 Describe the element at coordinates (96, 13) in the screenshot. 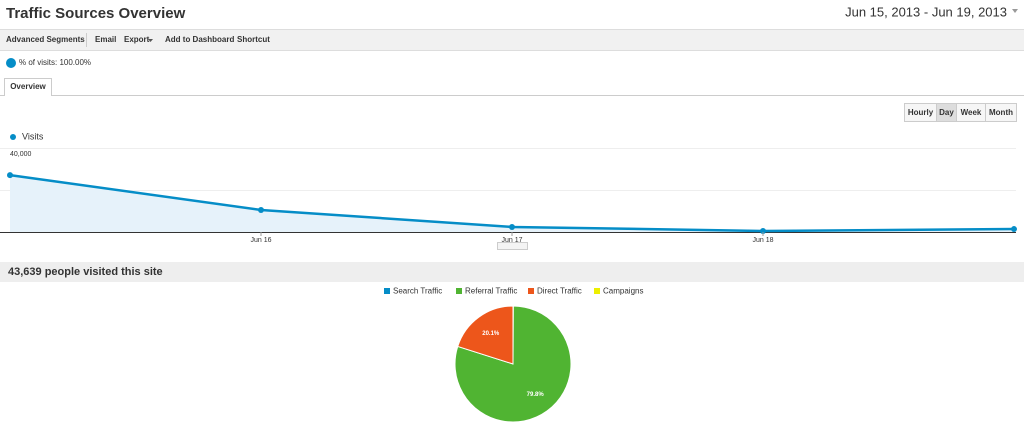

I see `page-title: Traffic Sources Overview` at that location.